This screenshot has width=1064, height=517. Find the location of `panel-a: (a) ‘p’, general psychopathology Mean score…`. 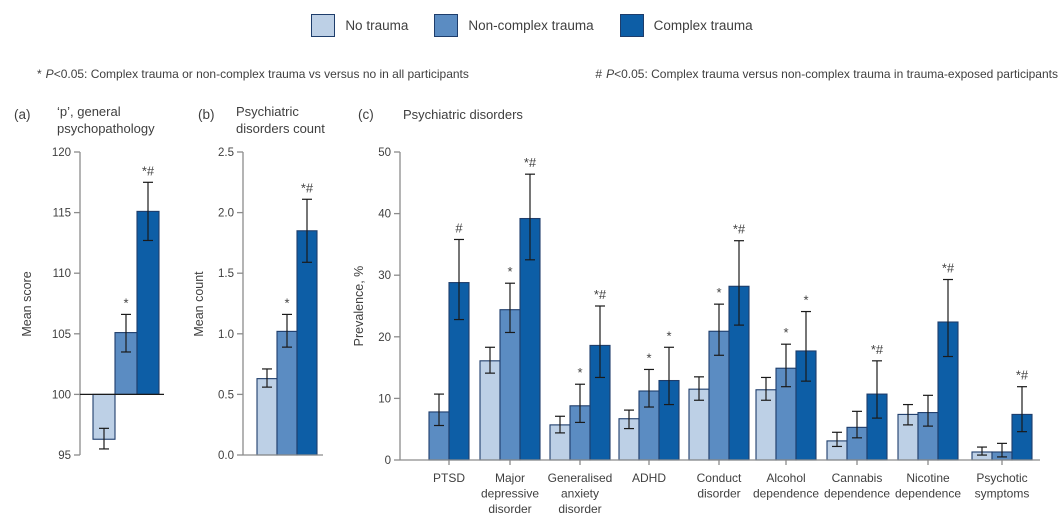

panel-a: (a) ‘p’, general psychopathology Mean score… is located at coordinates (89, 283).